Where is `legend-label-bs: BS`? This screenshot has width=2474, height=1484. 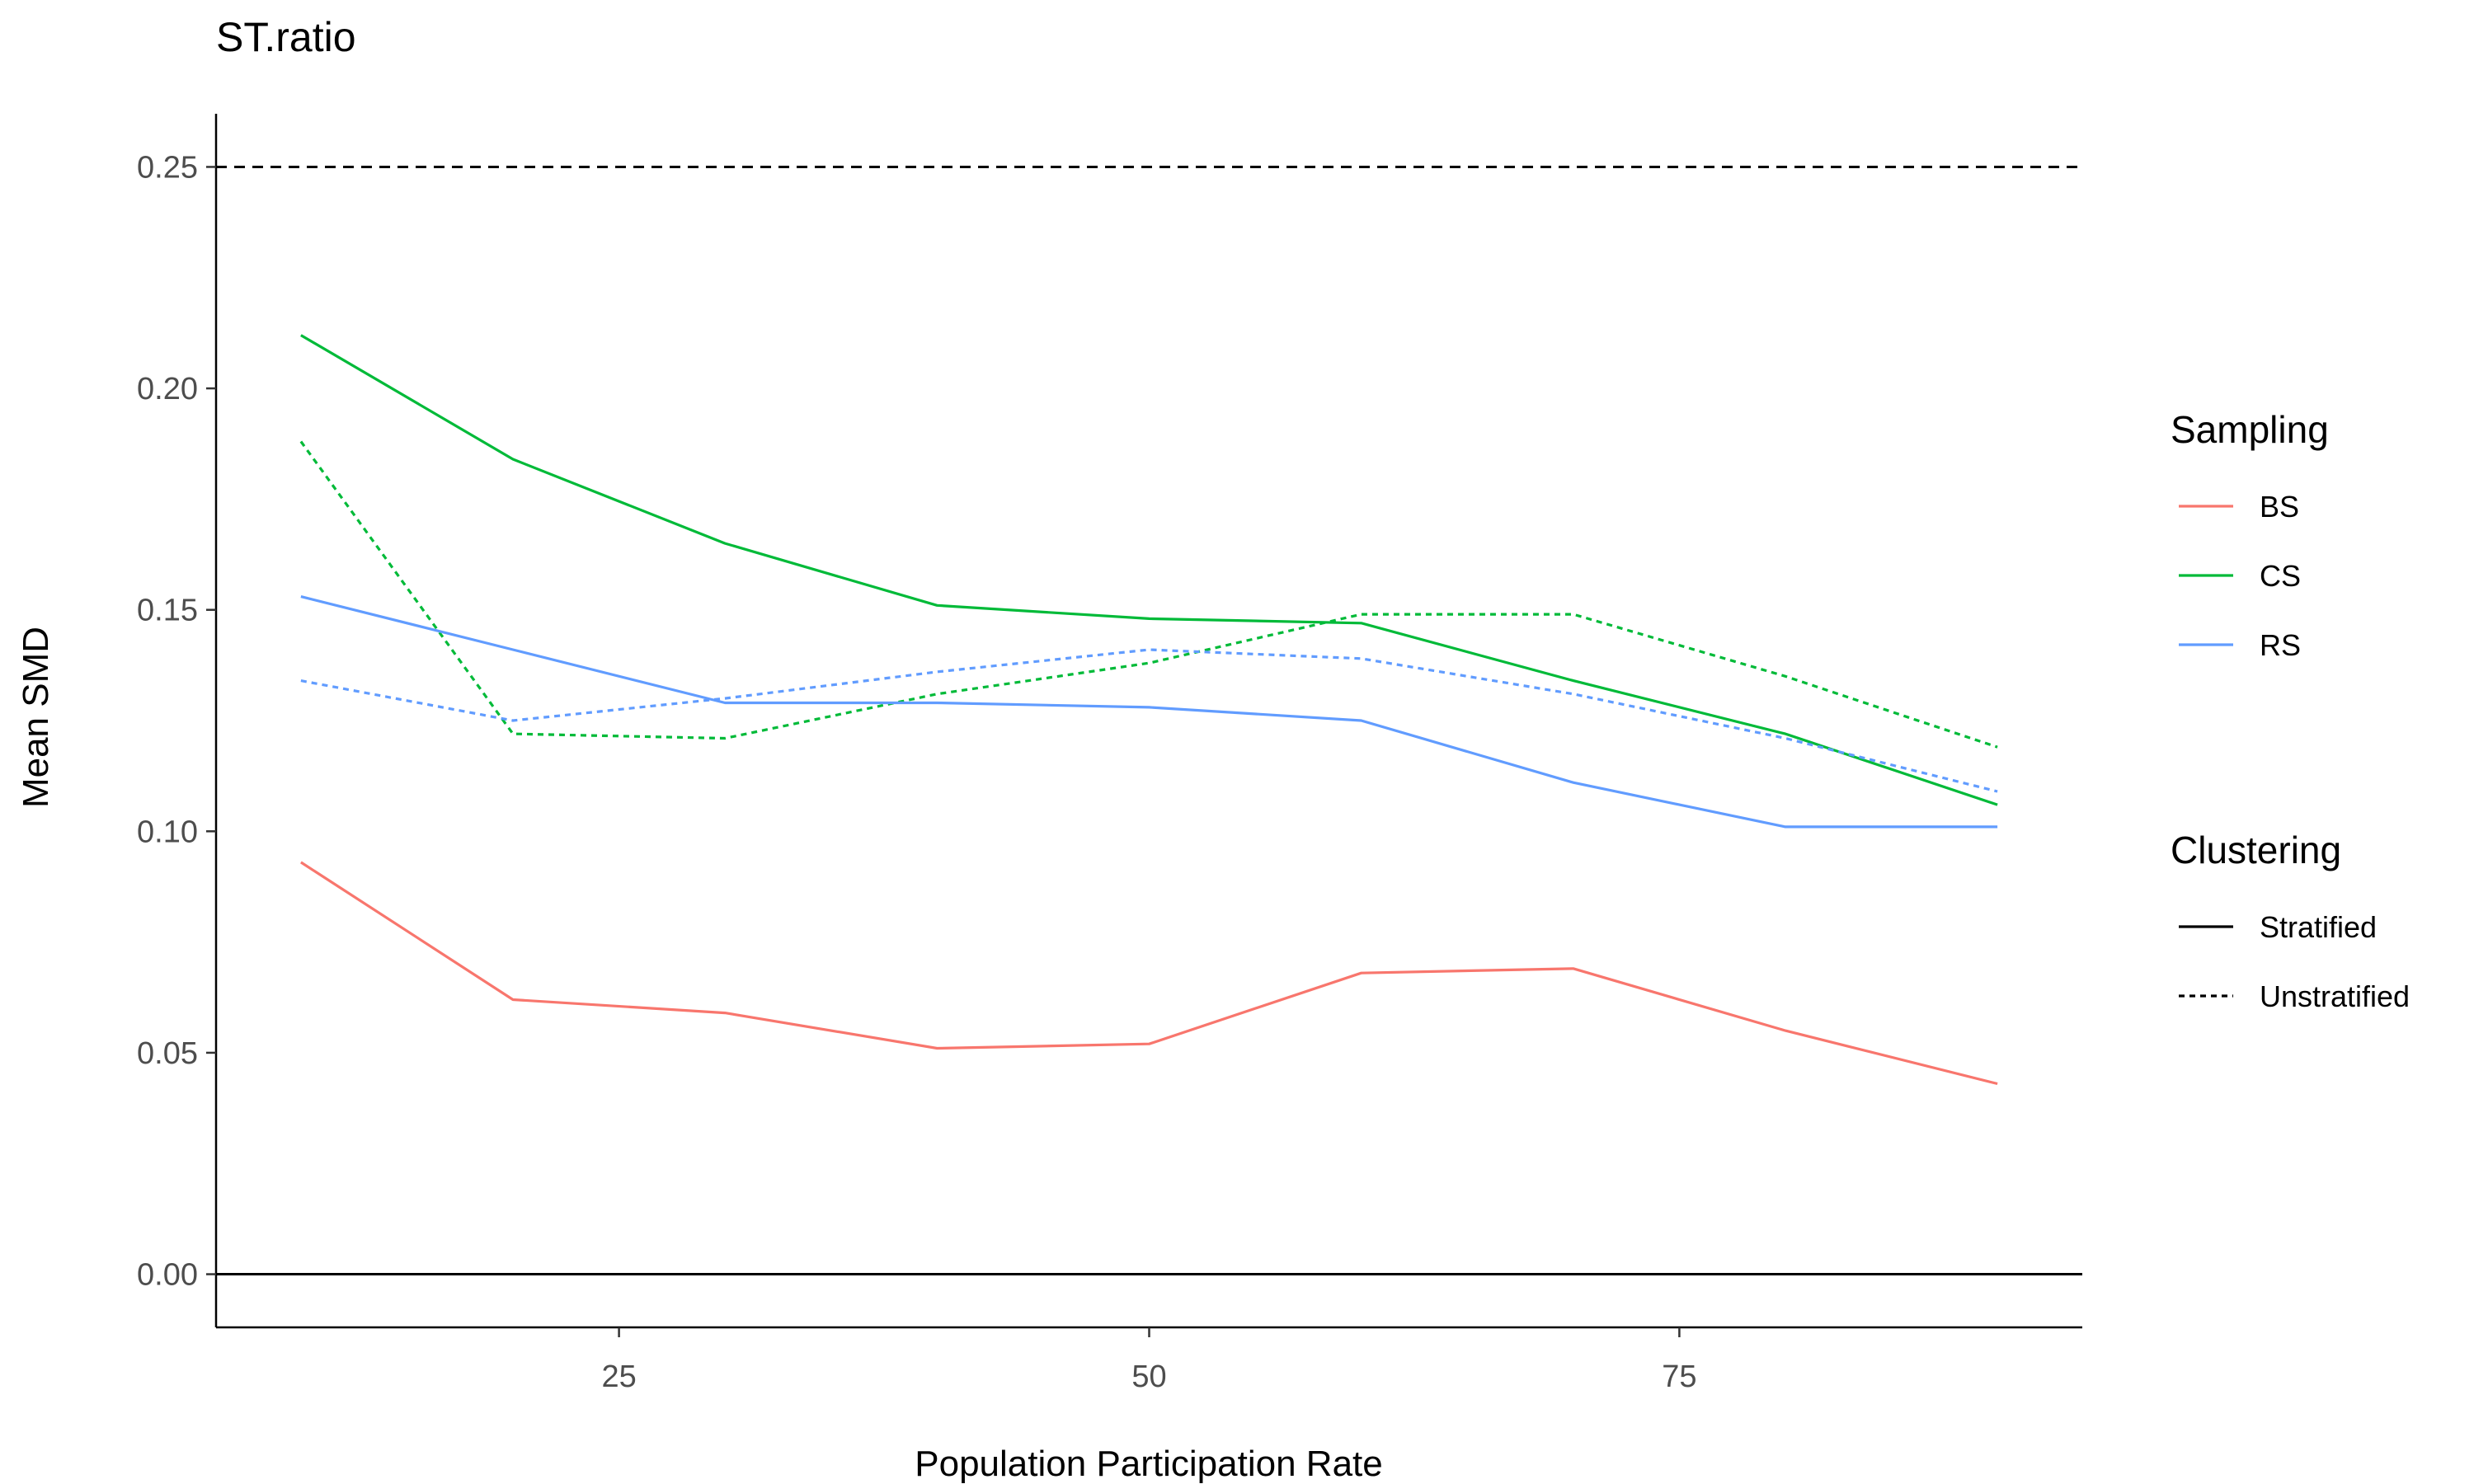 legend-label-bs: BS is located at coordinates (2279, 507).